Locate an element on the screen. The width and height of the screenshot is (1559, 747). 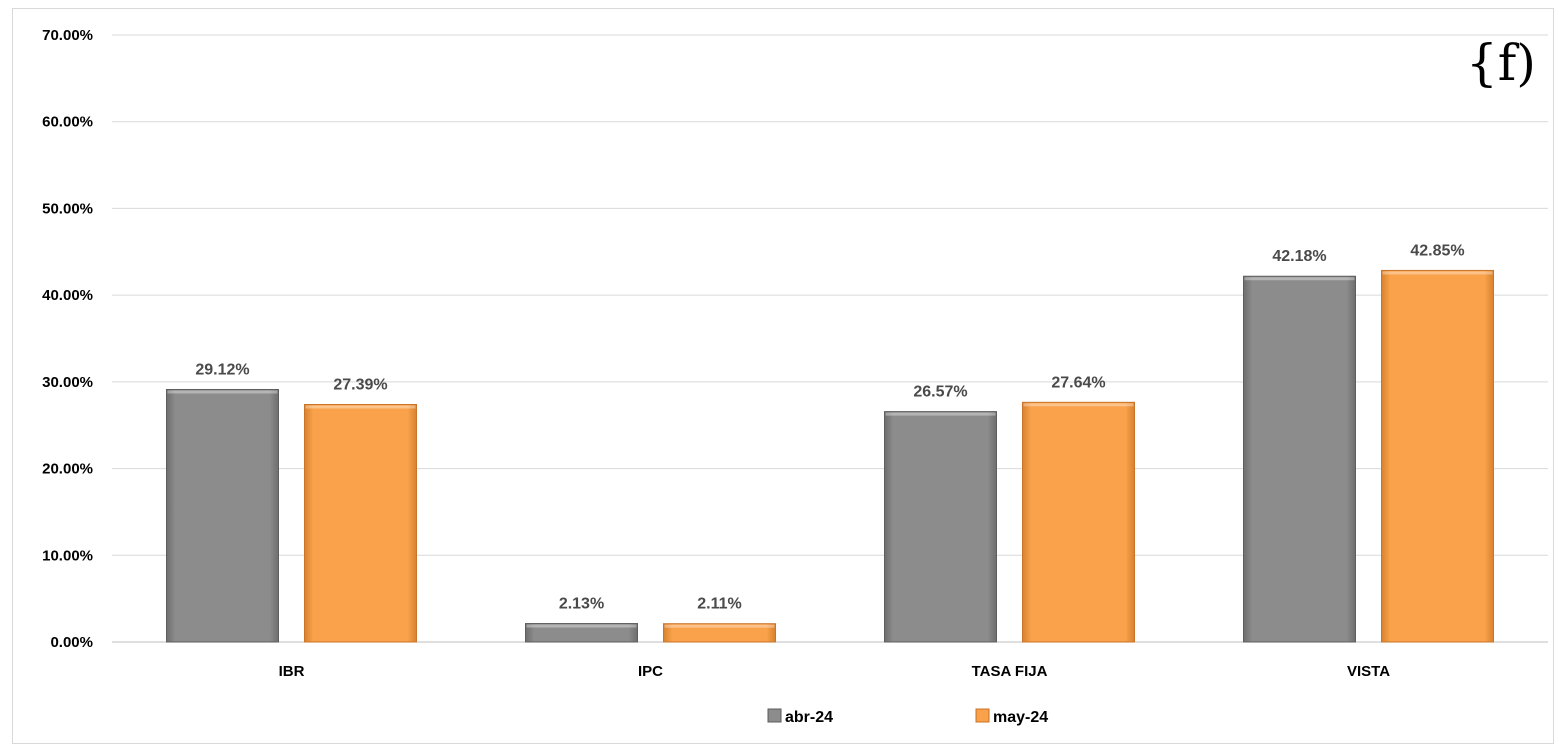
data-label: 29.12% is located at coordinates (222, 369).